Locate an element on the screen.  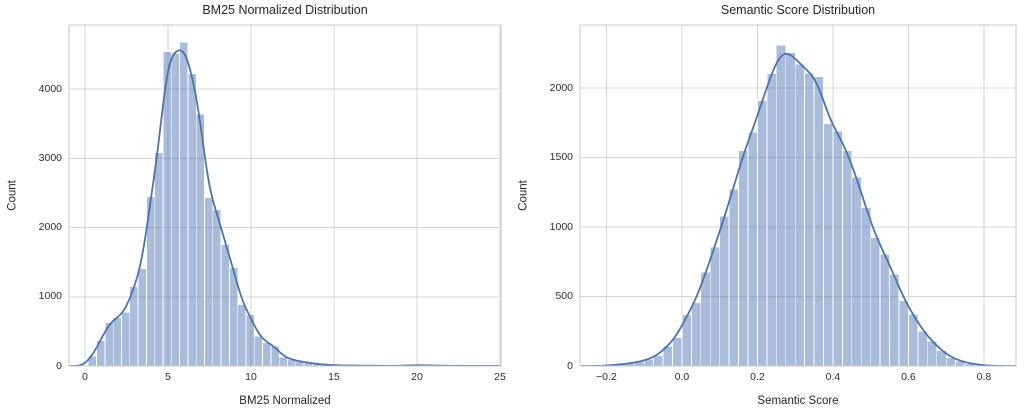
left-x-axis-label: BM25 Normalized is located at coordinates (285, 401).